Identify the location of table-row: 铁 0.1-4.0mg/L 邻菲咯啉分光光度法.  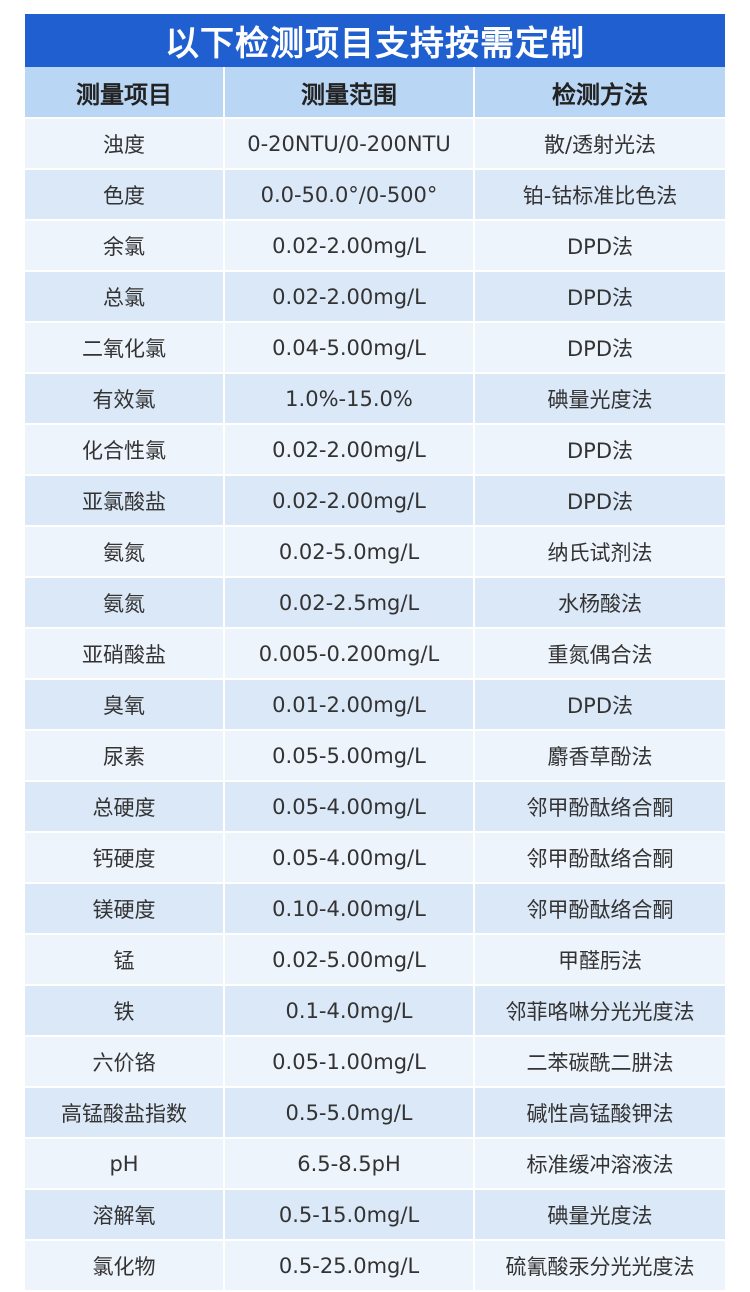
(375, 1011).